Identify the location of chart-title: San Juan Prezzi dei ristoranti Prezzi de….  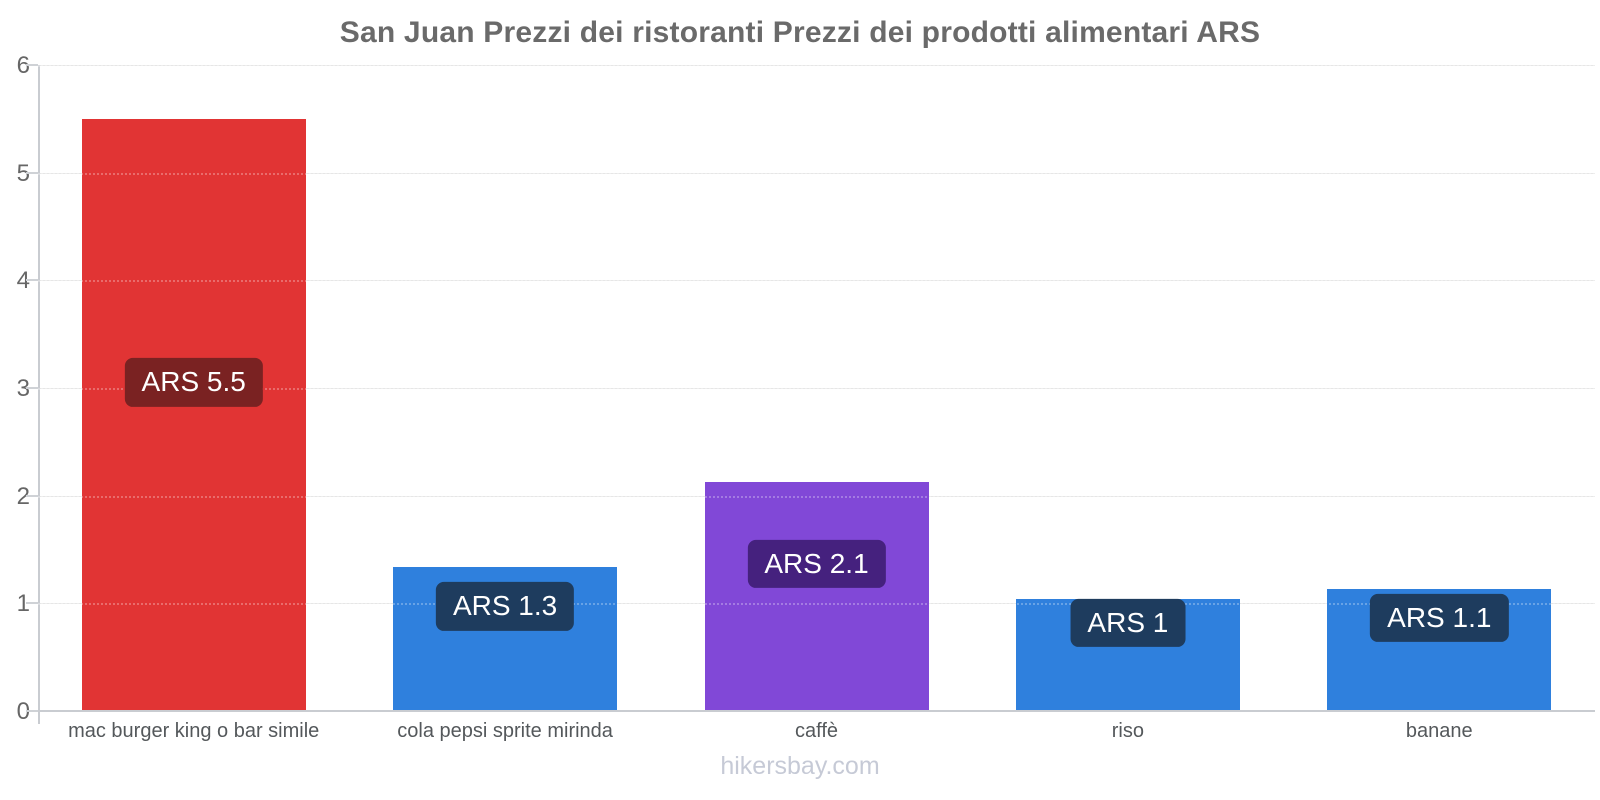
(800, 32).